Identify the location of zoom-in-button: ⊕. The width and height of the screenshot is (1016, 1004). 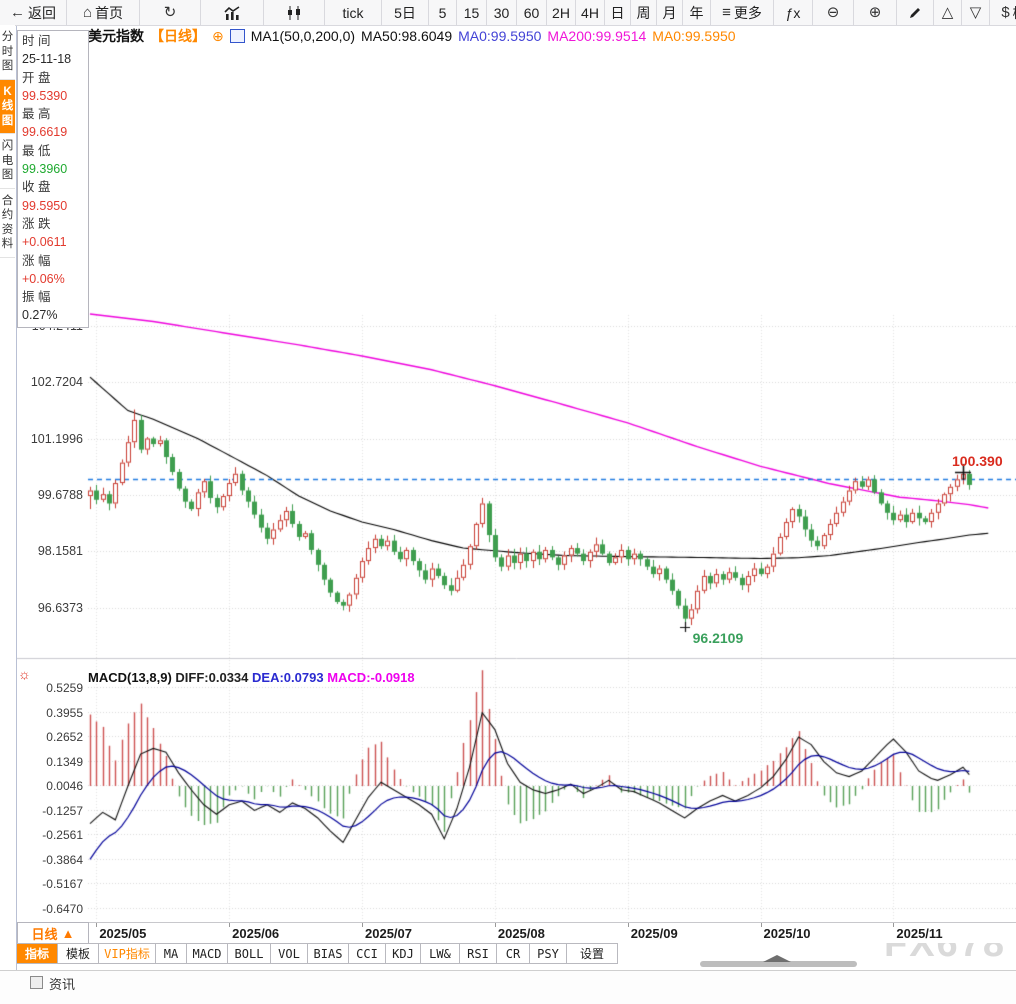
(875, 12).